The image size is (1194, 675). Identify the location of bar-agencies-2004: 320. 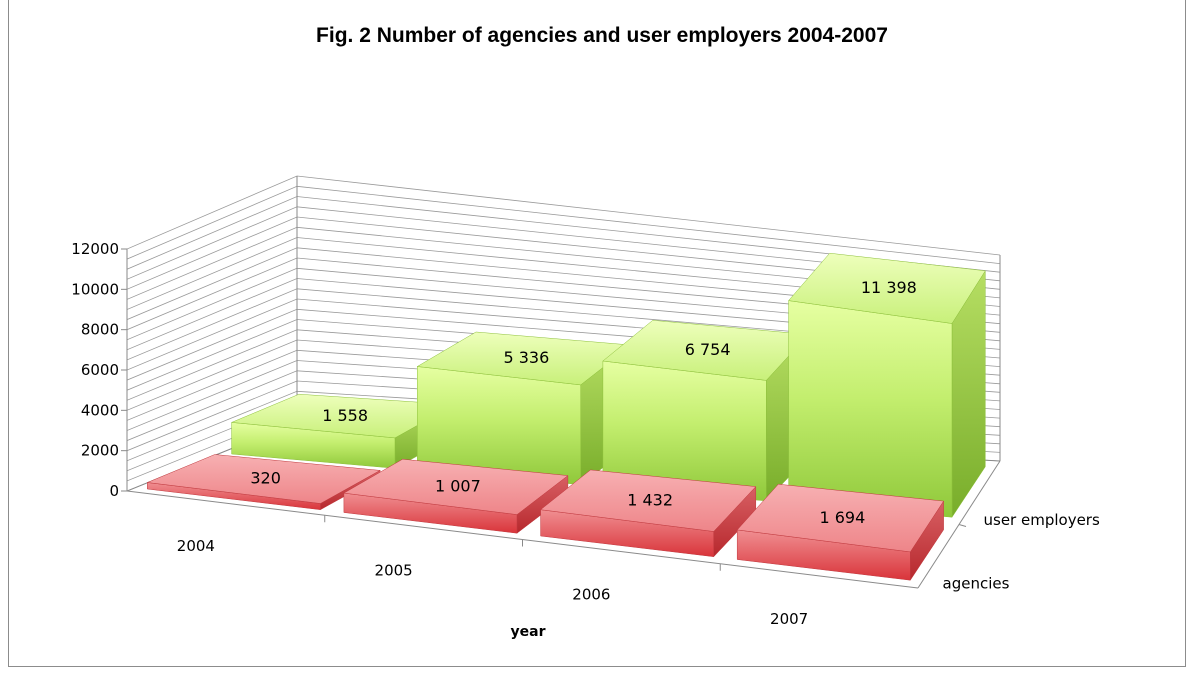
(263, 482).